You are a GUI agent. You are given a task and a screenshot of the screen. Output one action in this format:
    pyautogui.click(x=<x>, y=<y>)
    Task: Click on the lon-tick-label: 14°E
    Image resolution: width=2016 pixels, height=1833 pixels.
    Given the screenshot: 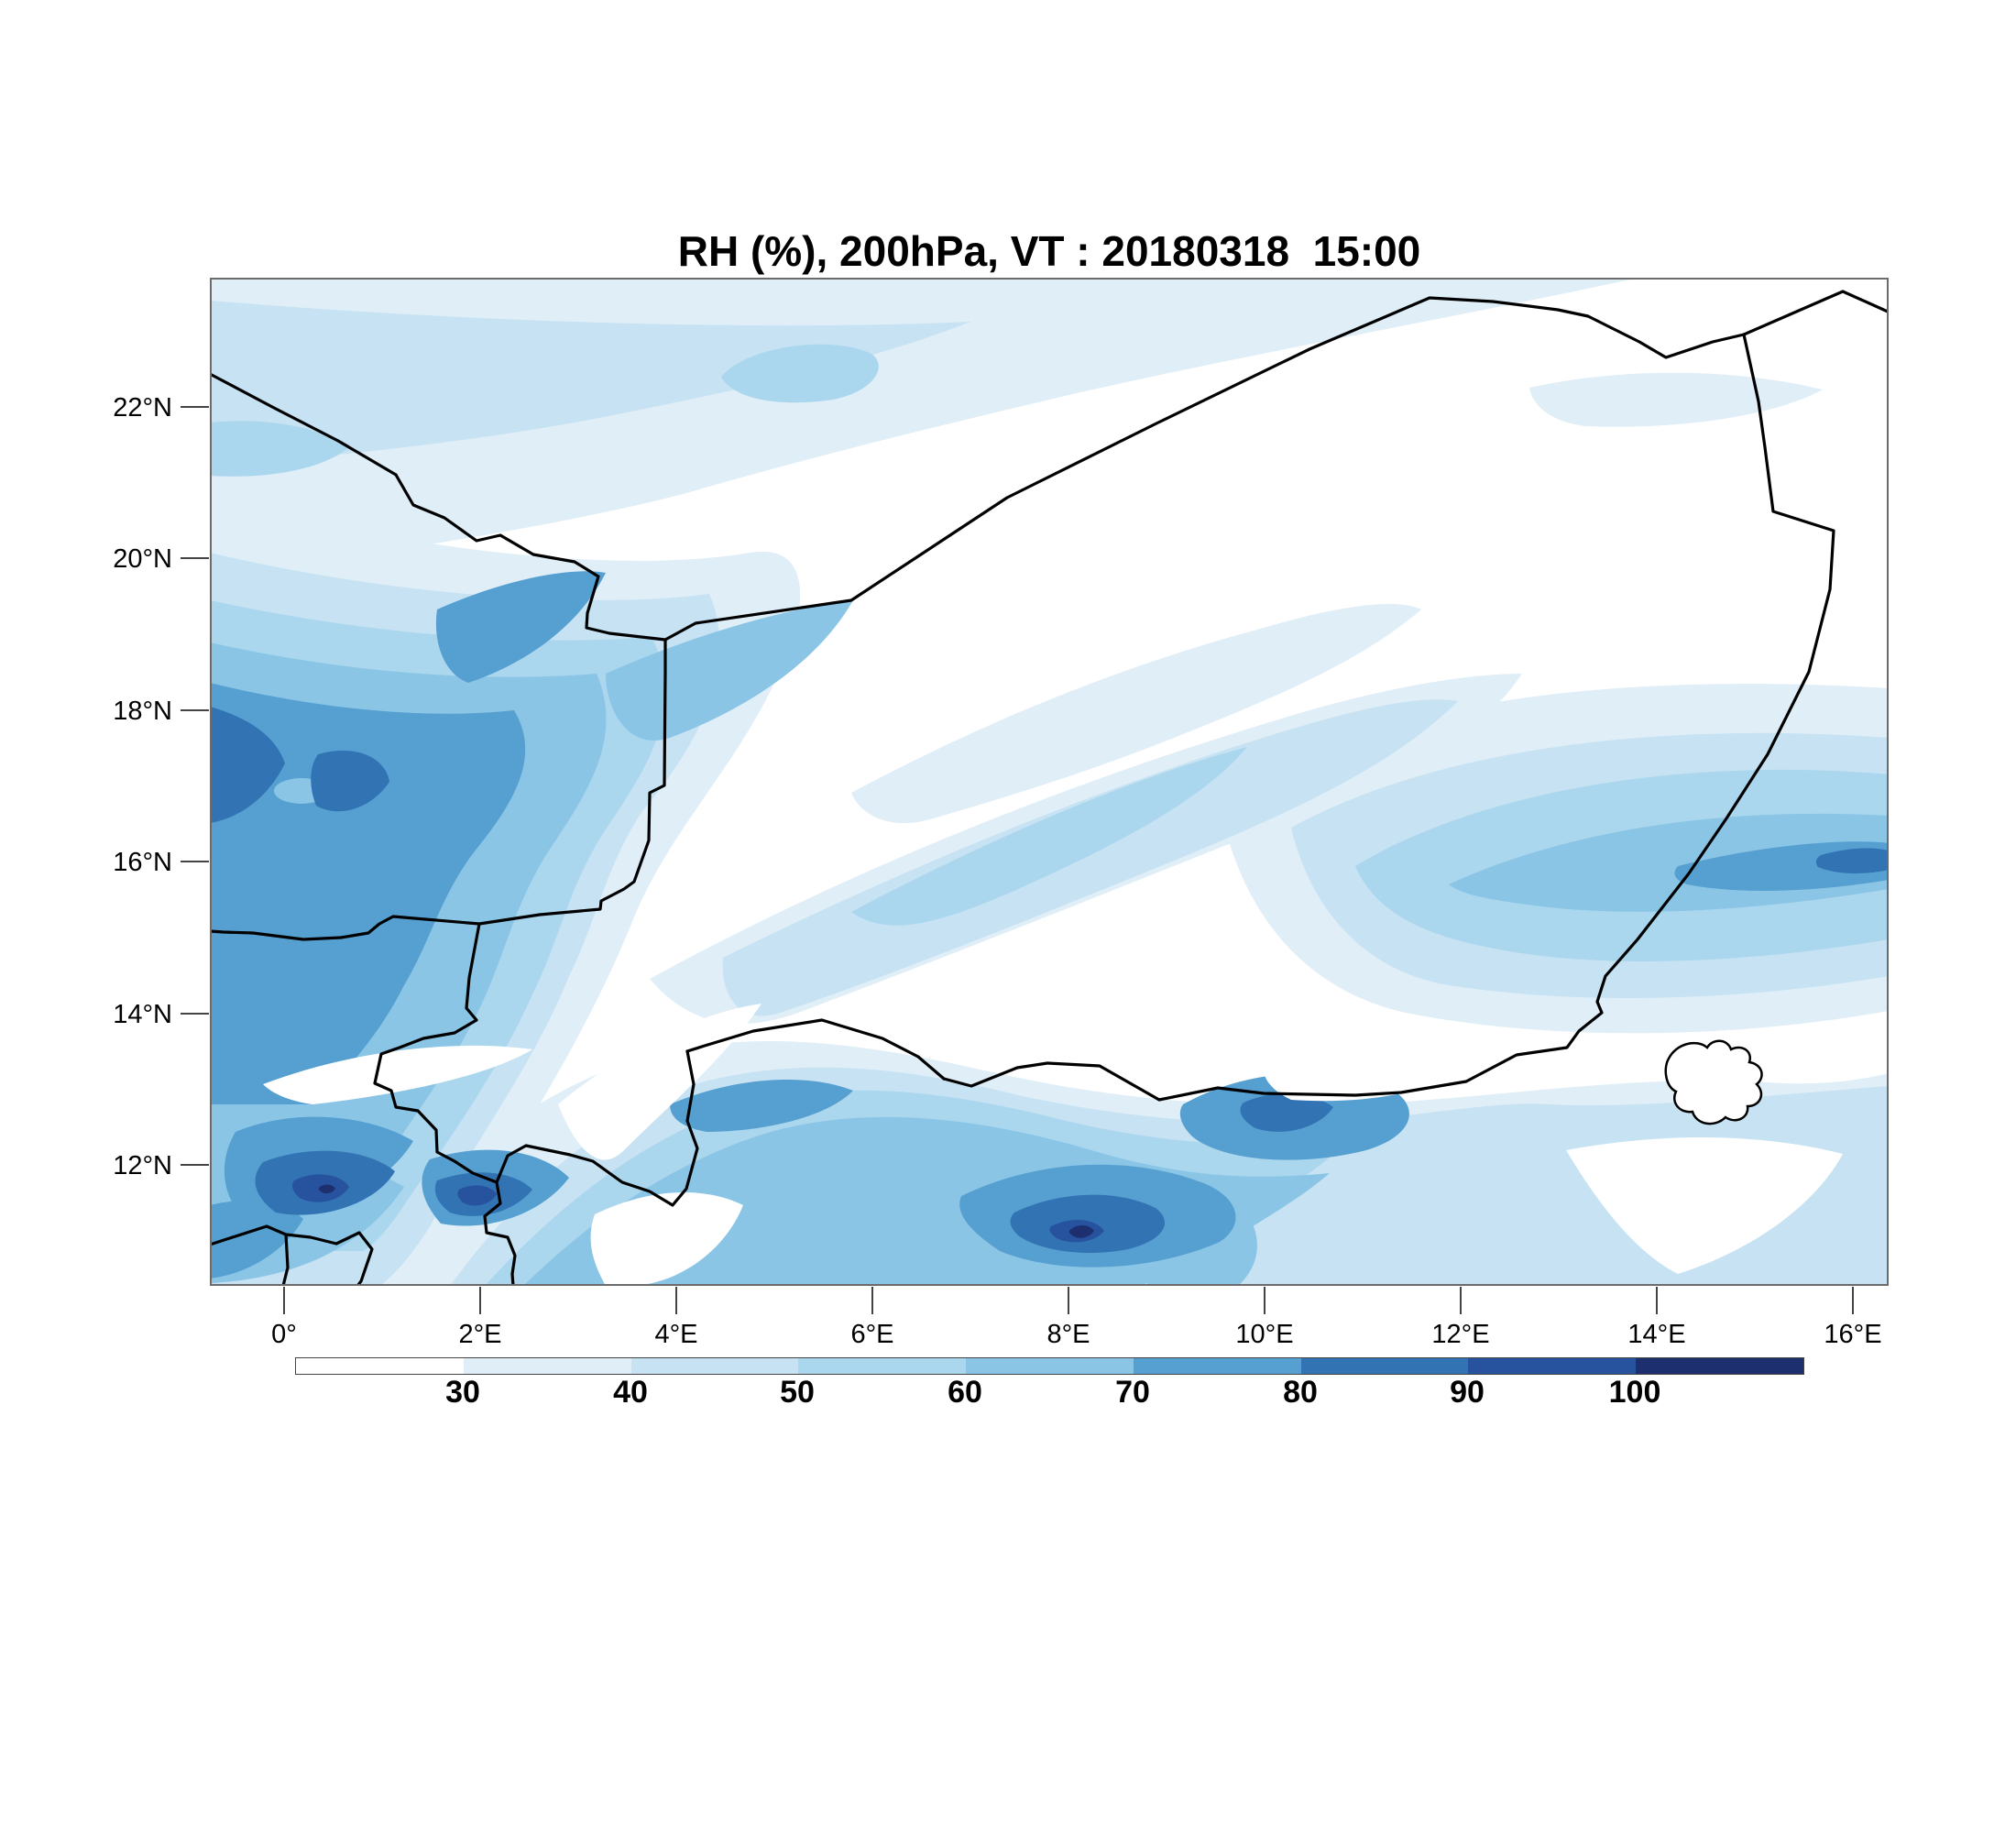 What is the action you would take?
    pyautogui.click(x=1656, y=1334)
    